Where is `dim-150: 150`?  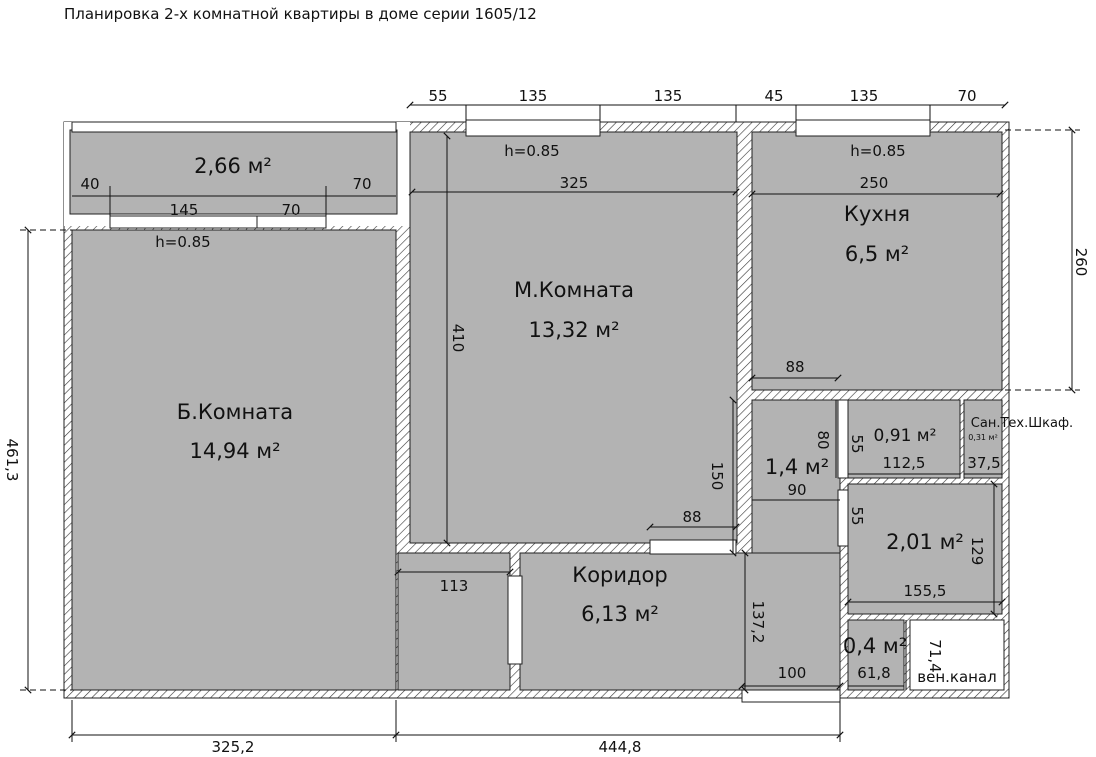 dim-150: 150 is located at coordinates (717, 476).